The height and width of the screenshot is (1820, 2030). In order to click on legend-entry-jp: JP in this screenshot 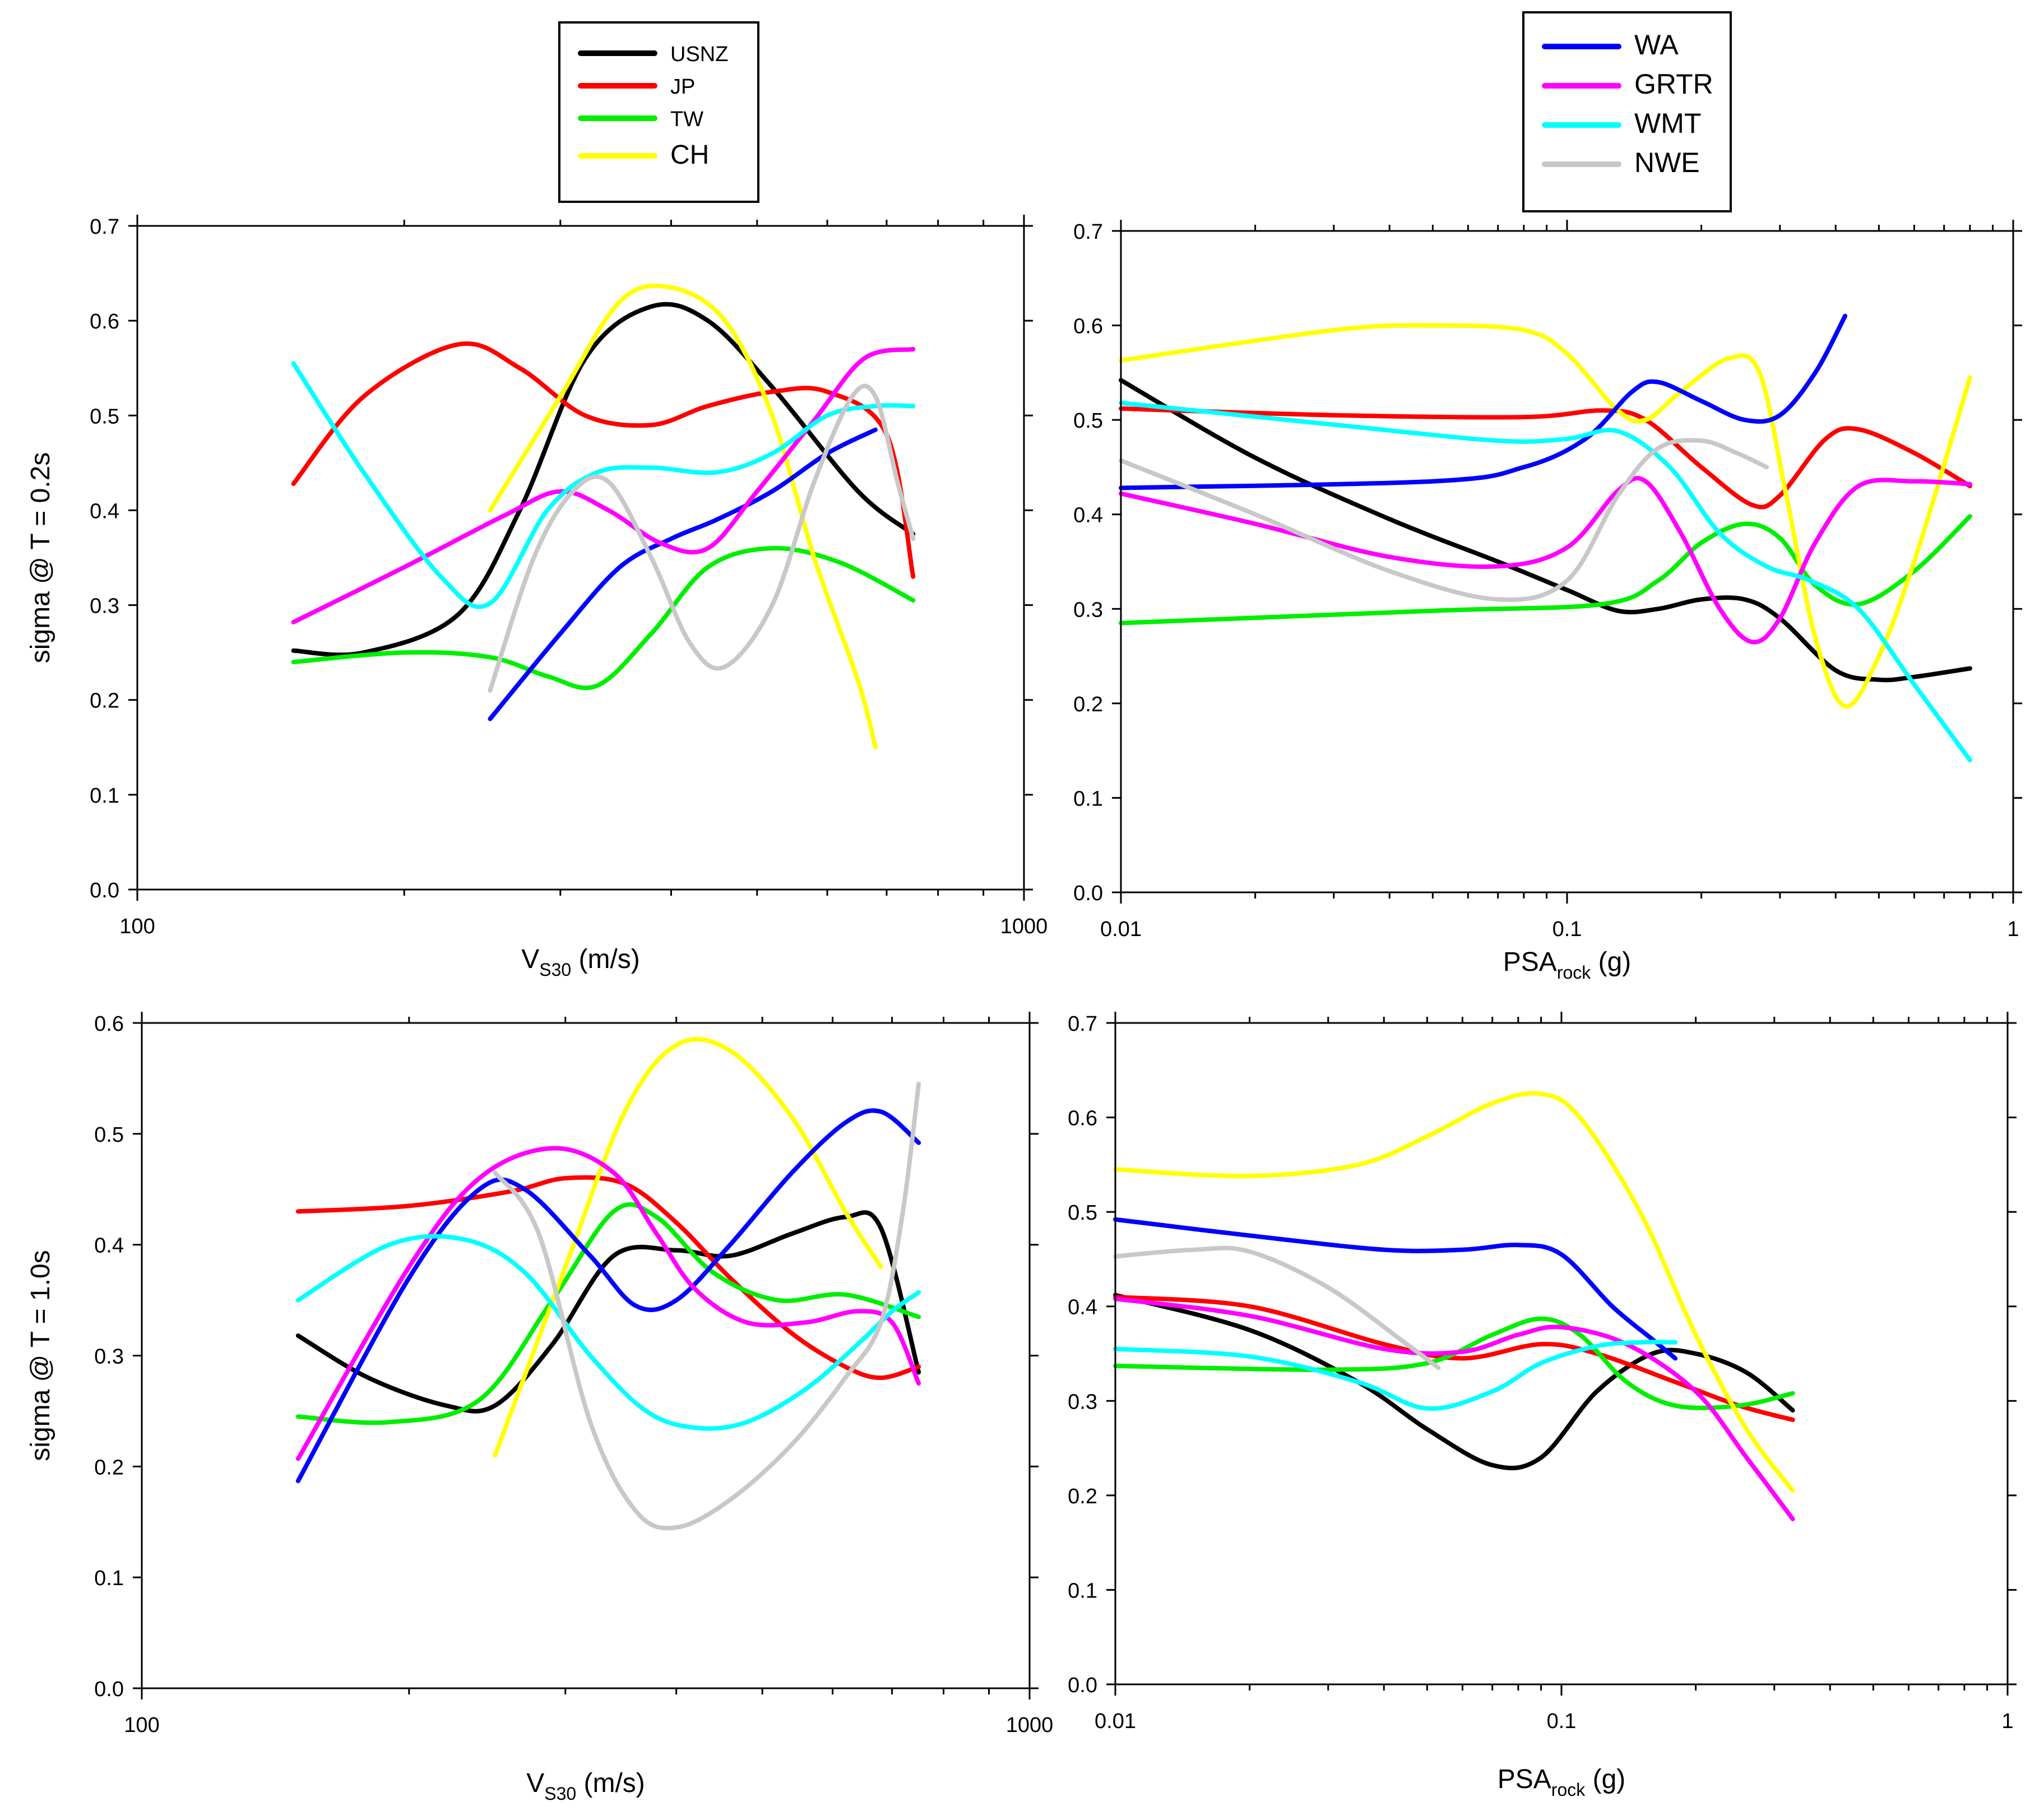, I will do `click(637, 87)`.